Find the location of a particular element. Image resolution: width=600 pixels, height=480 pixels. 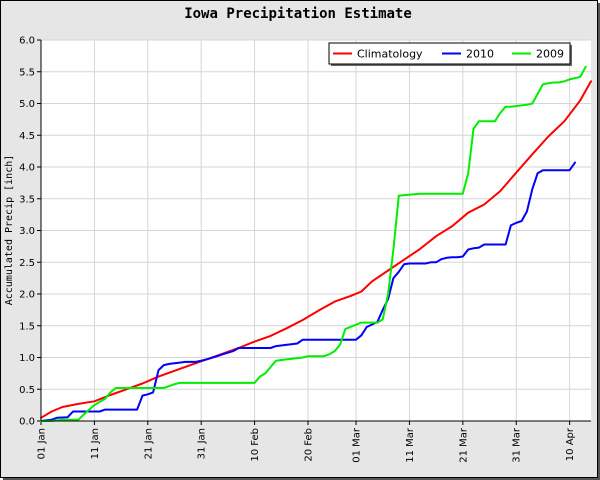

x-tick-label: 11 Jan is located at coordinates (95, 443).